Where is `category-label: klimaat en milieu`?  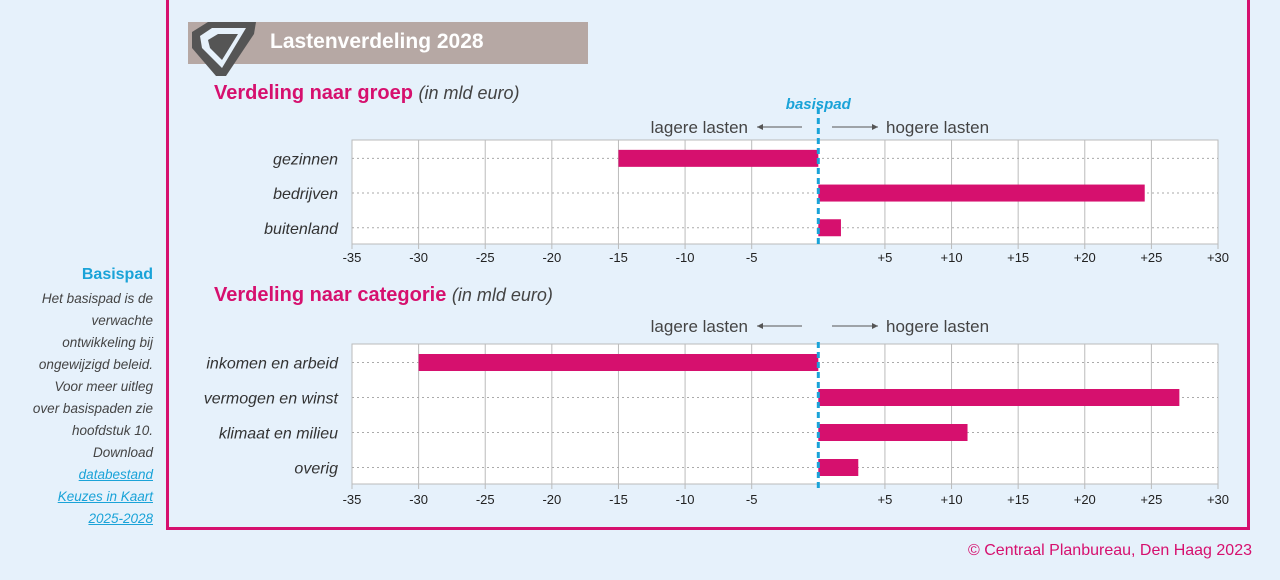 category-label: klimaat en milieu is located at coordinates (278, 434).